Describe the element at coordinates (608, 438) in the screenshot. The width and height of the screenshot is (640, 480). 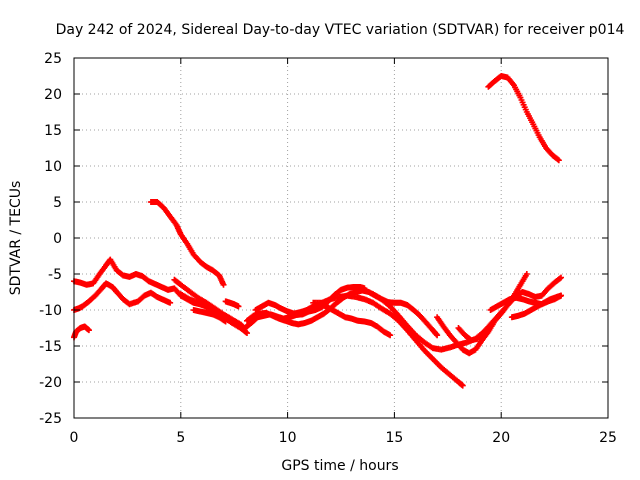
I see `x-tick-label: 25` at that location.